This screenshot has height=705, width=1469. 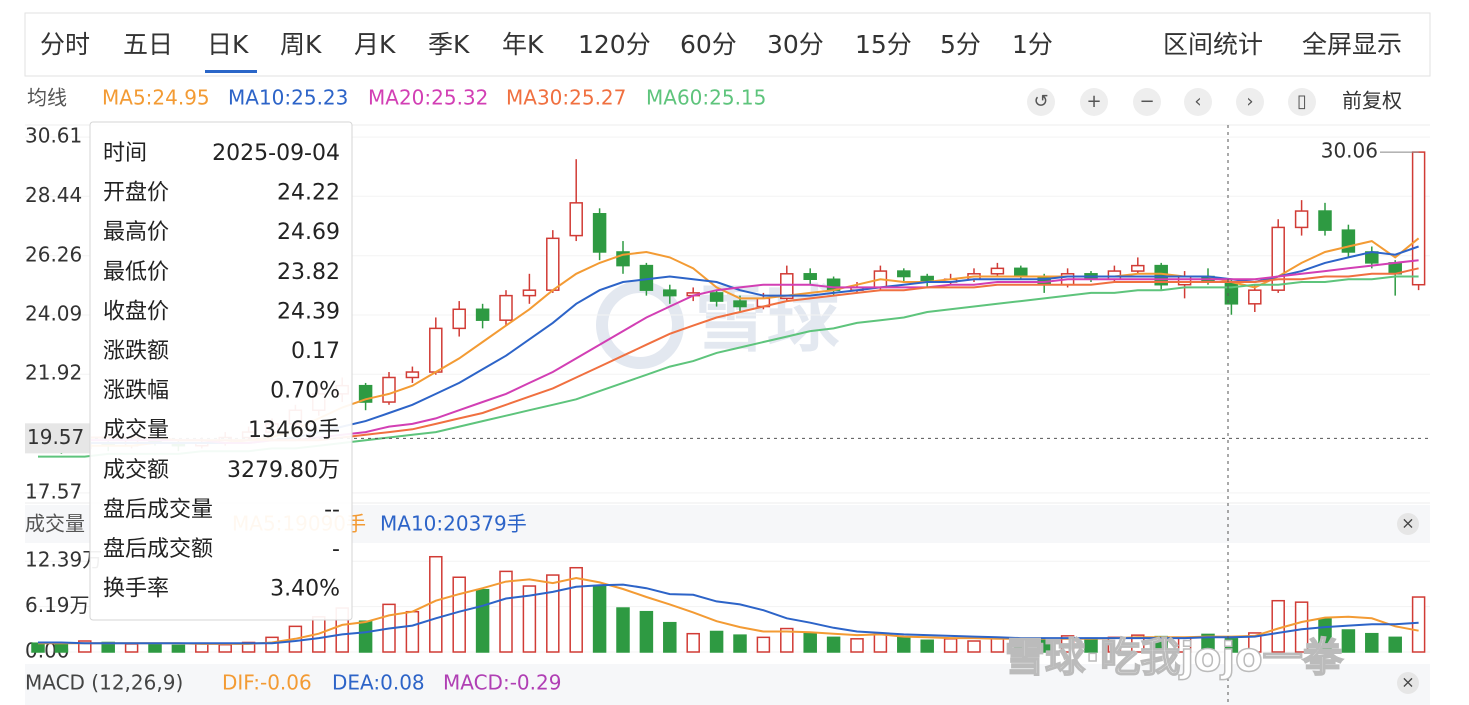 I want to click on adjust-button: 前复权, so click(x=1372, y=101).